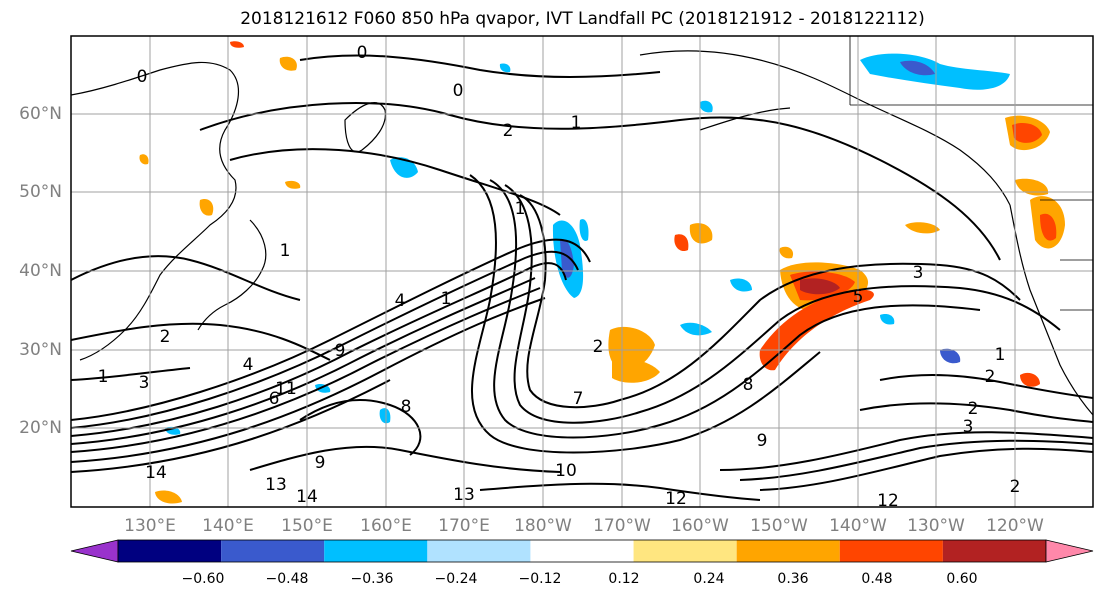 The image size is (1105, 601). I want to click on contour-label: 11, so click(286, 389).